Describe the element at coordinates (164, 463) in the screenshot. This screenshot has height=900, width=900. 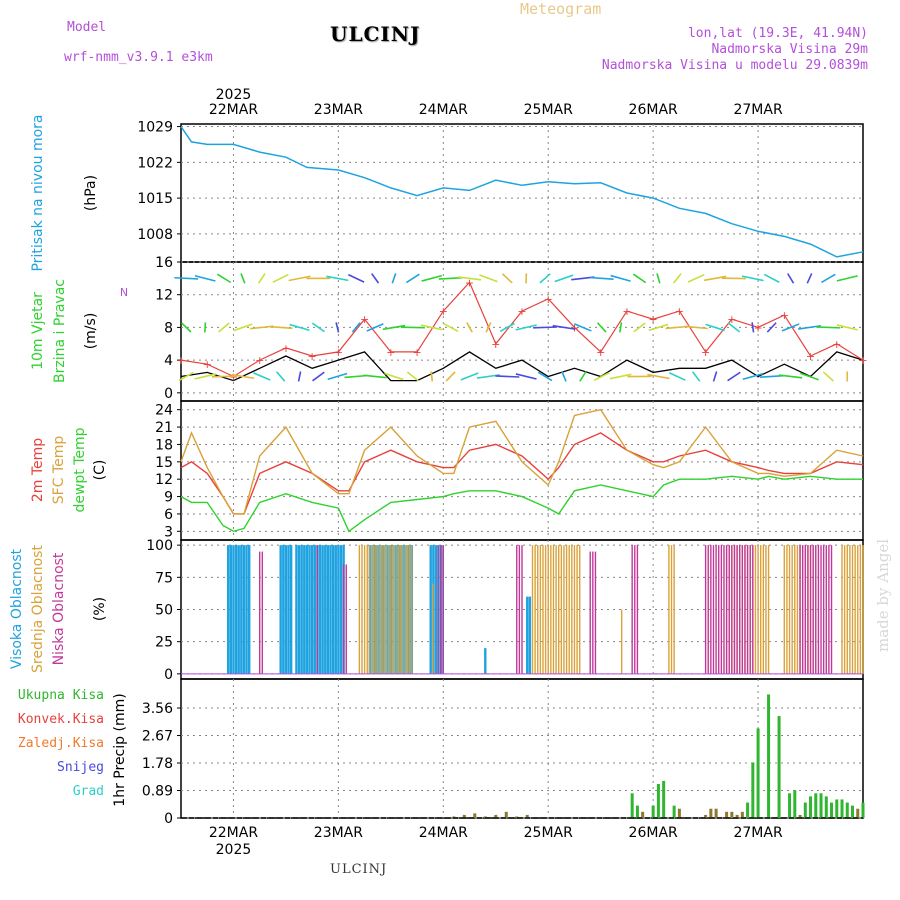
I see `y-tick-label: 15` at that location.